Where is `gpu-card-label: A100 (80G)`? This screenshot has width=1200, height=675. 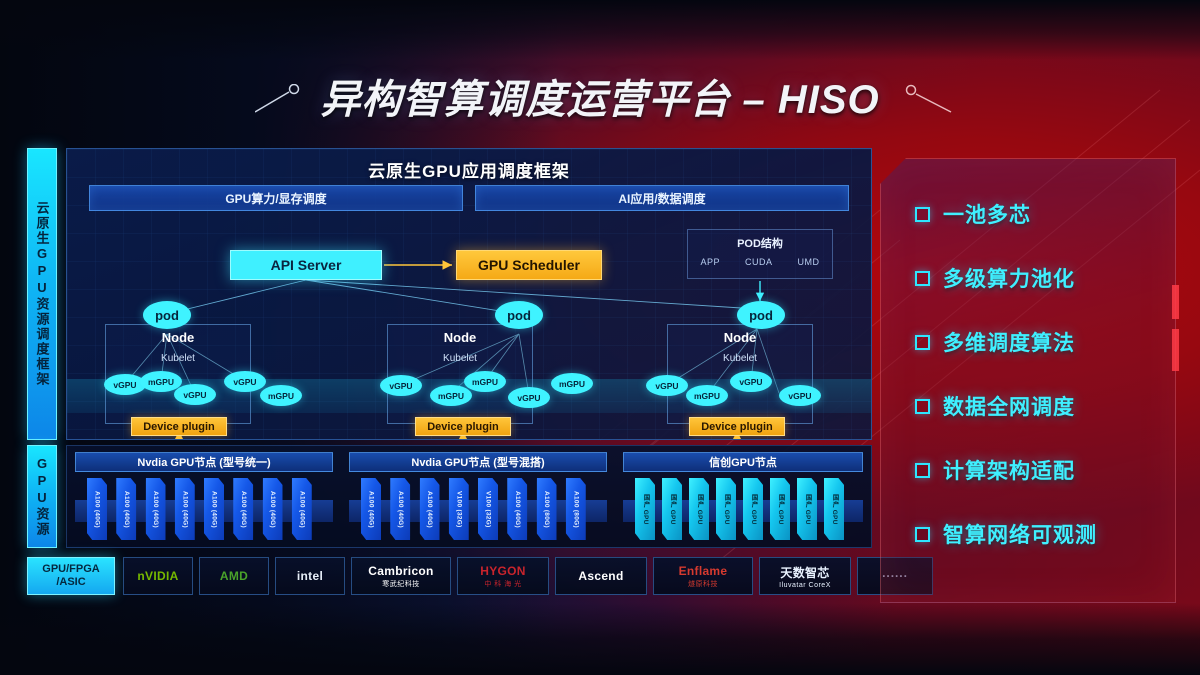
gpu-card-label: A100 (80G) is located at coordinates (576, 509).